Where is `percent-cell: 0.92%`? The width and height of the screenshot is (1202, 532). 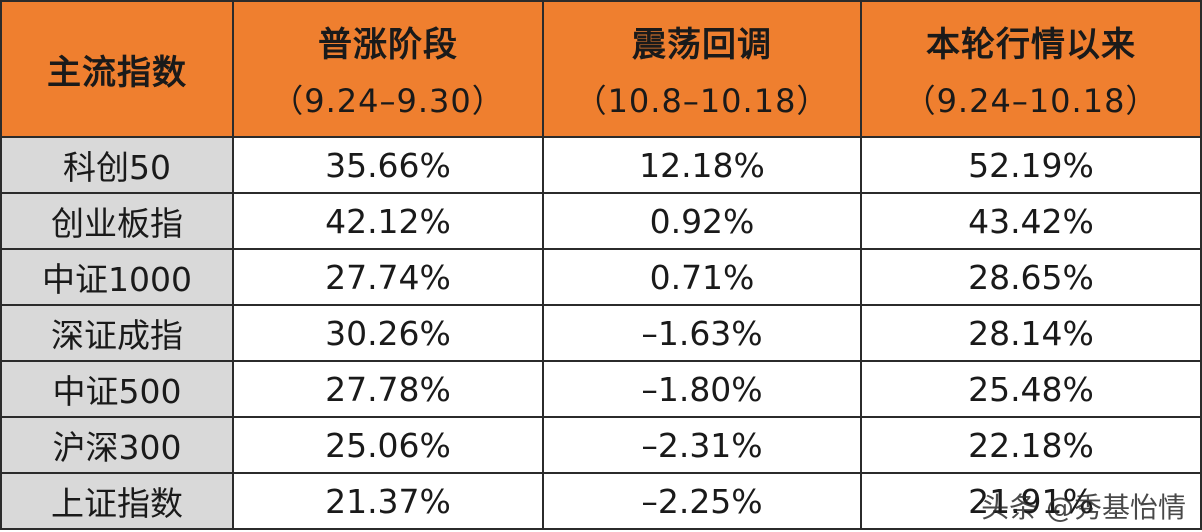
percent-cell: 0.92% is located at coordinates (702, 221).